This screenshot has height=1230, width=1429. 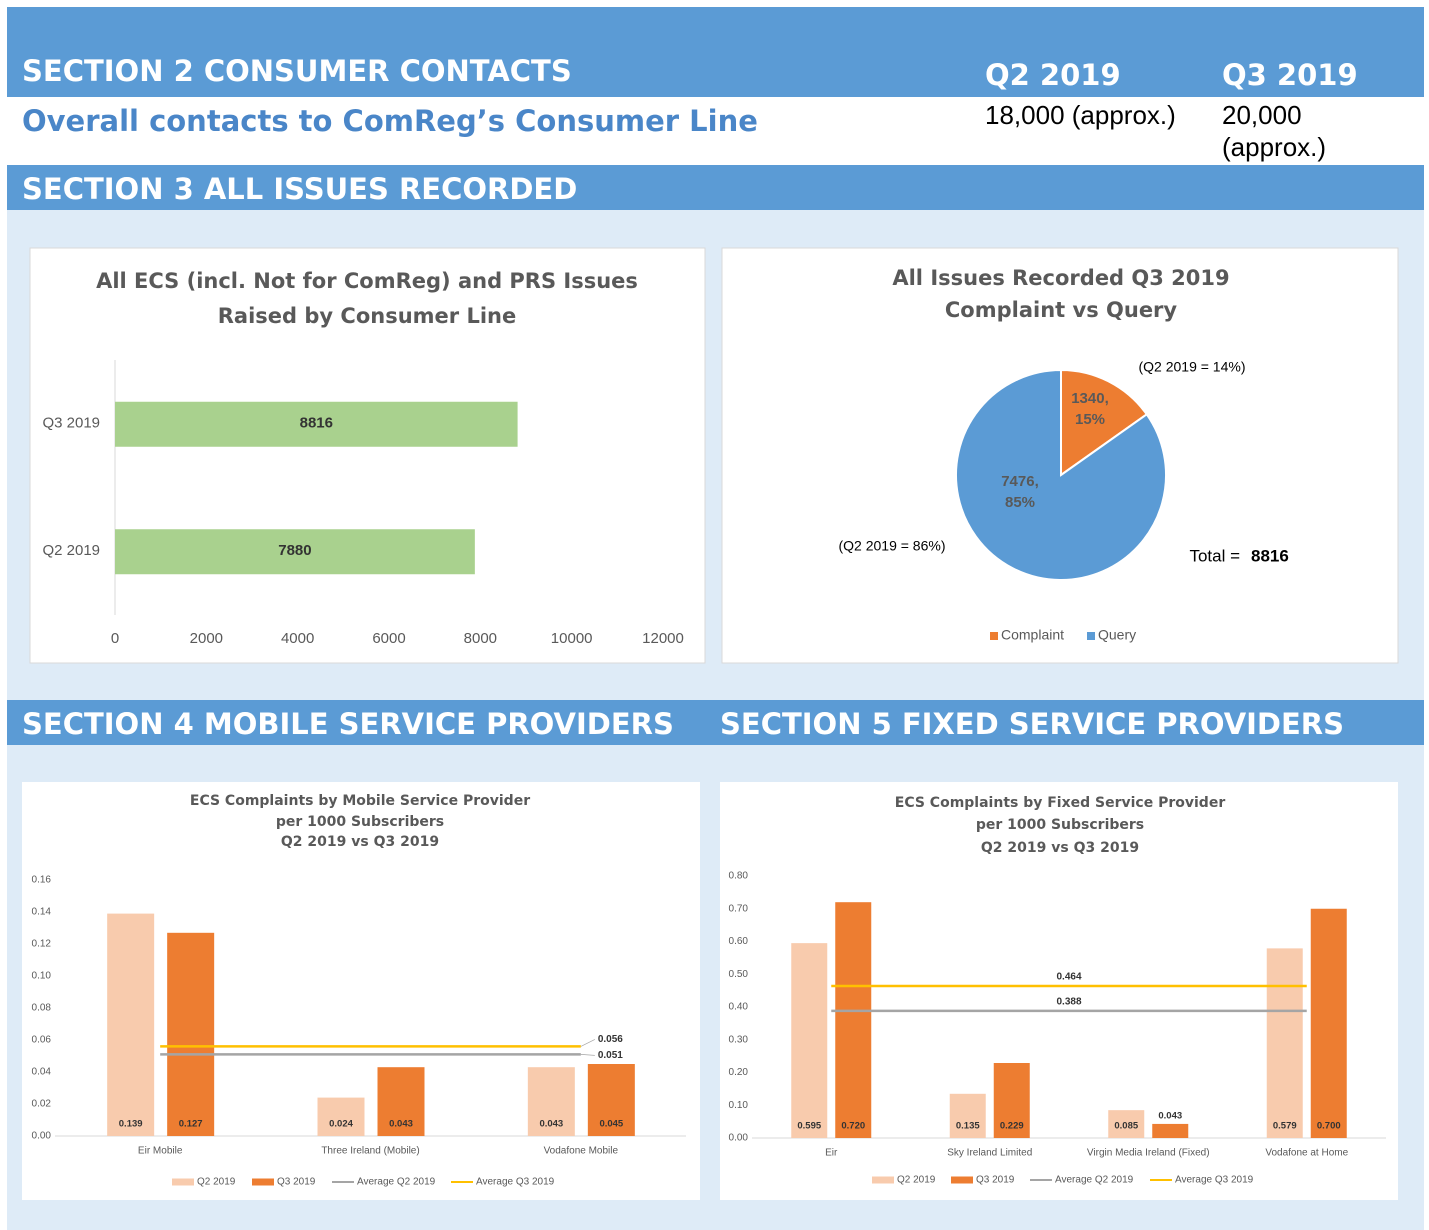 I want to click on row-value: 20,000 (approx.), so click(x=1274, y=131).